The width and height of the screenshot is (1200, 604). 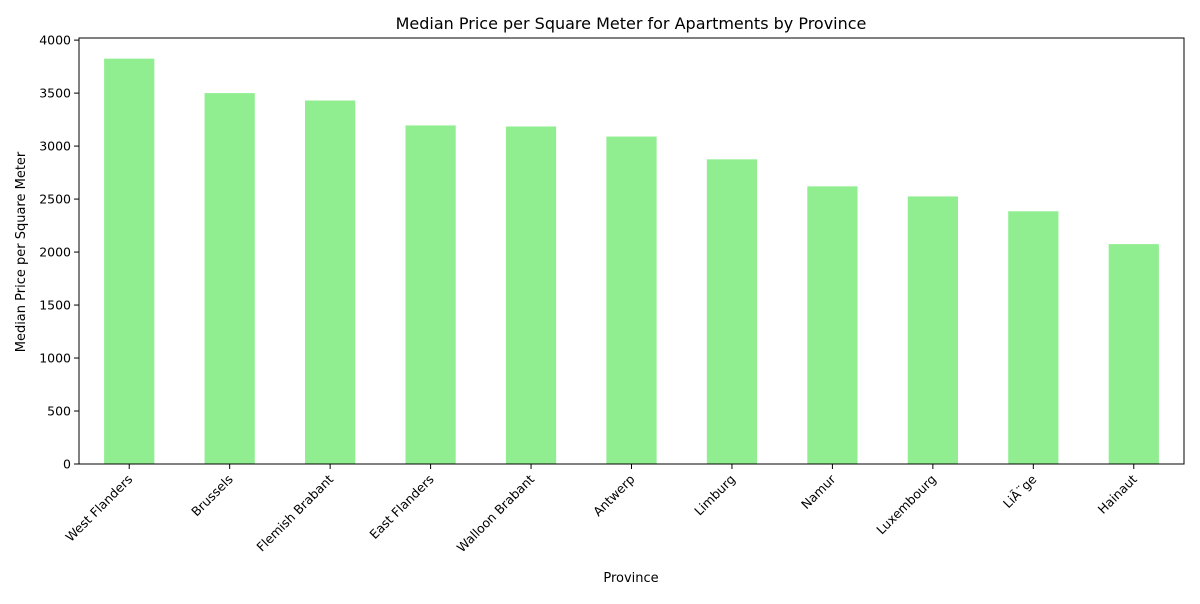 I want to click on x-tick-label: West Flanders, so click(x=98, y=508).